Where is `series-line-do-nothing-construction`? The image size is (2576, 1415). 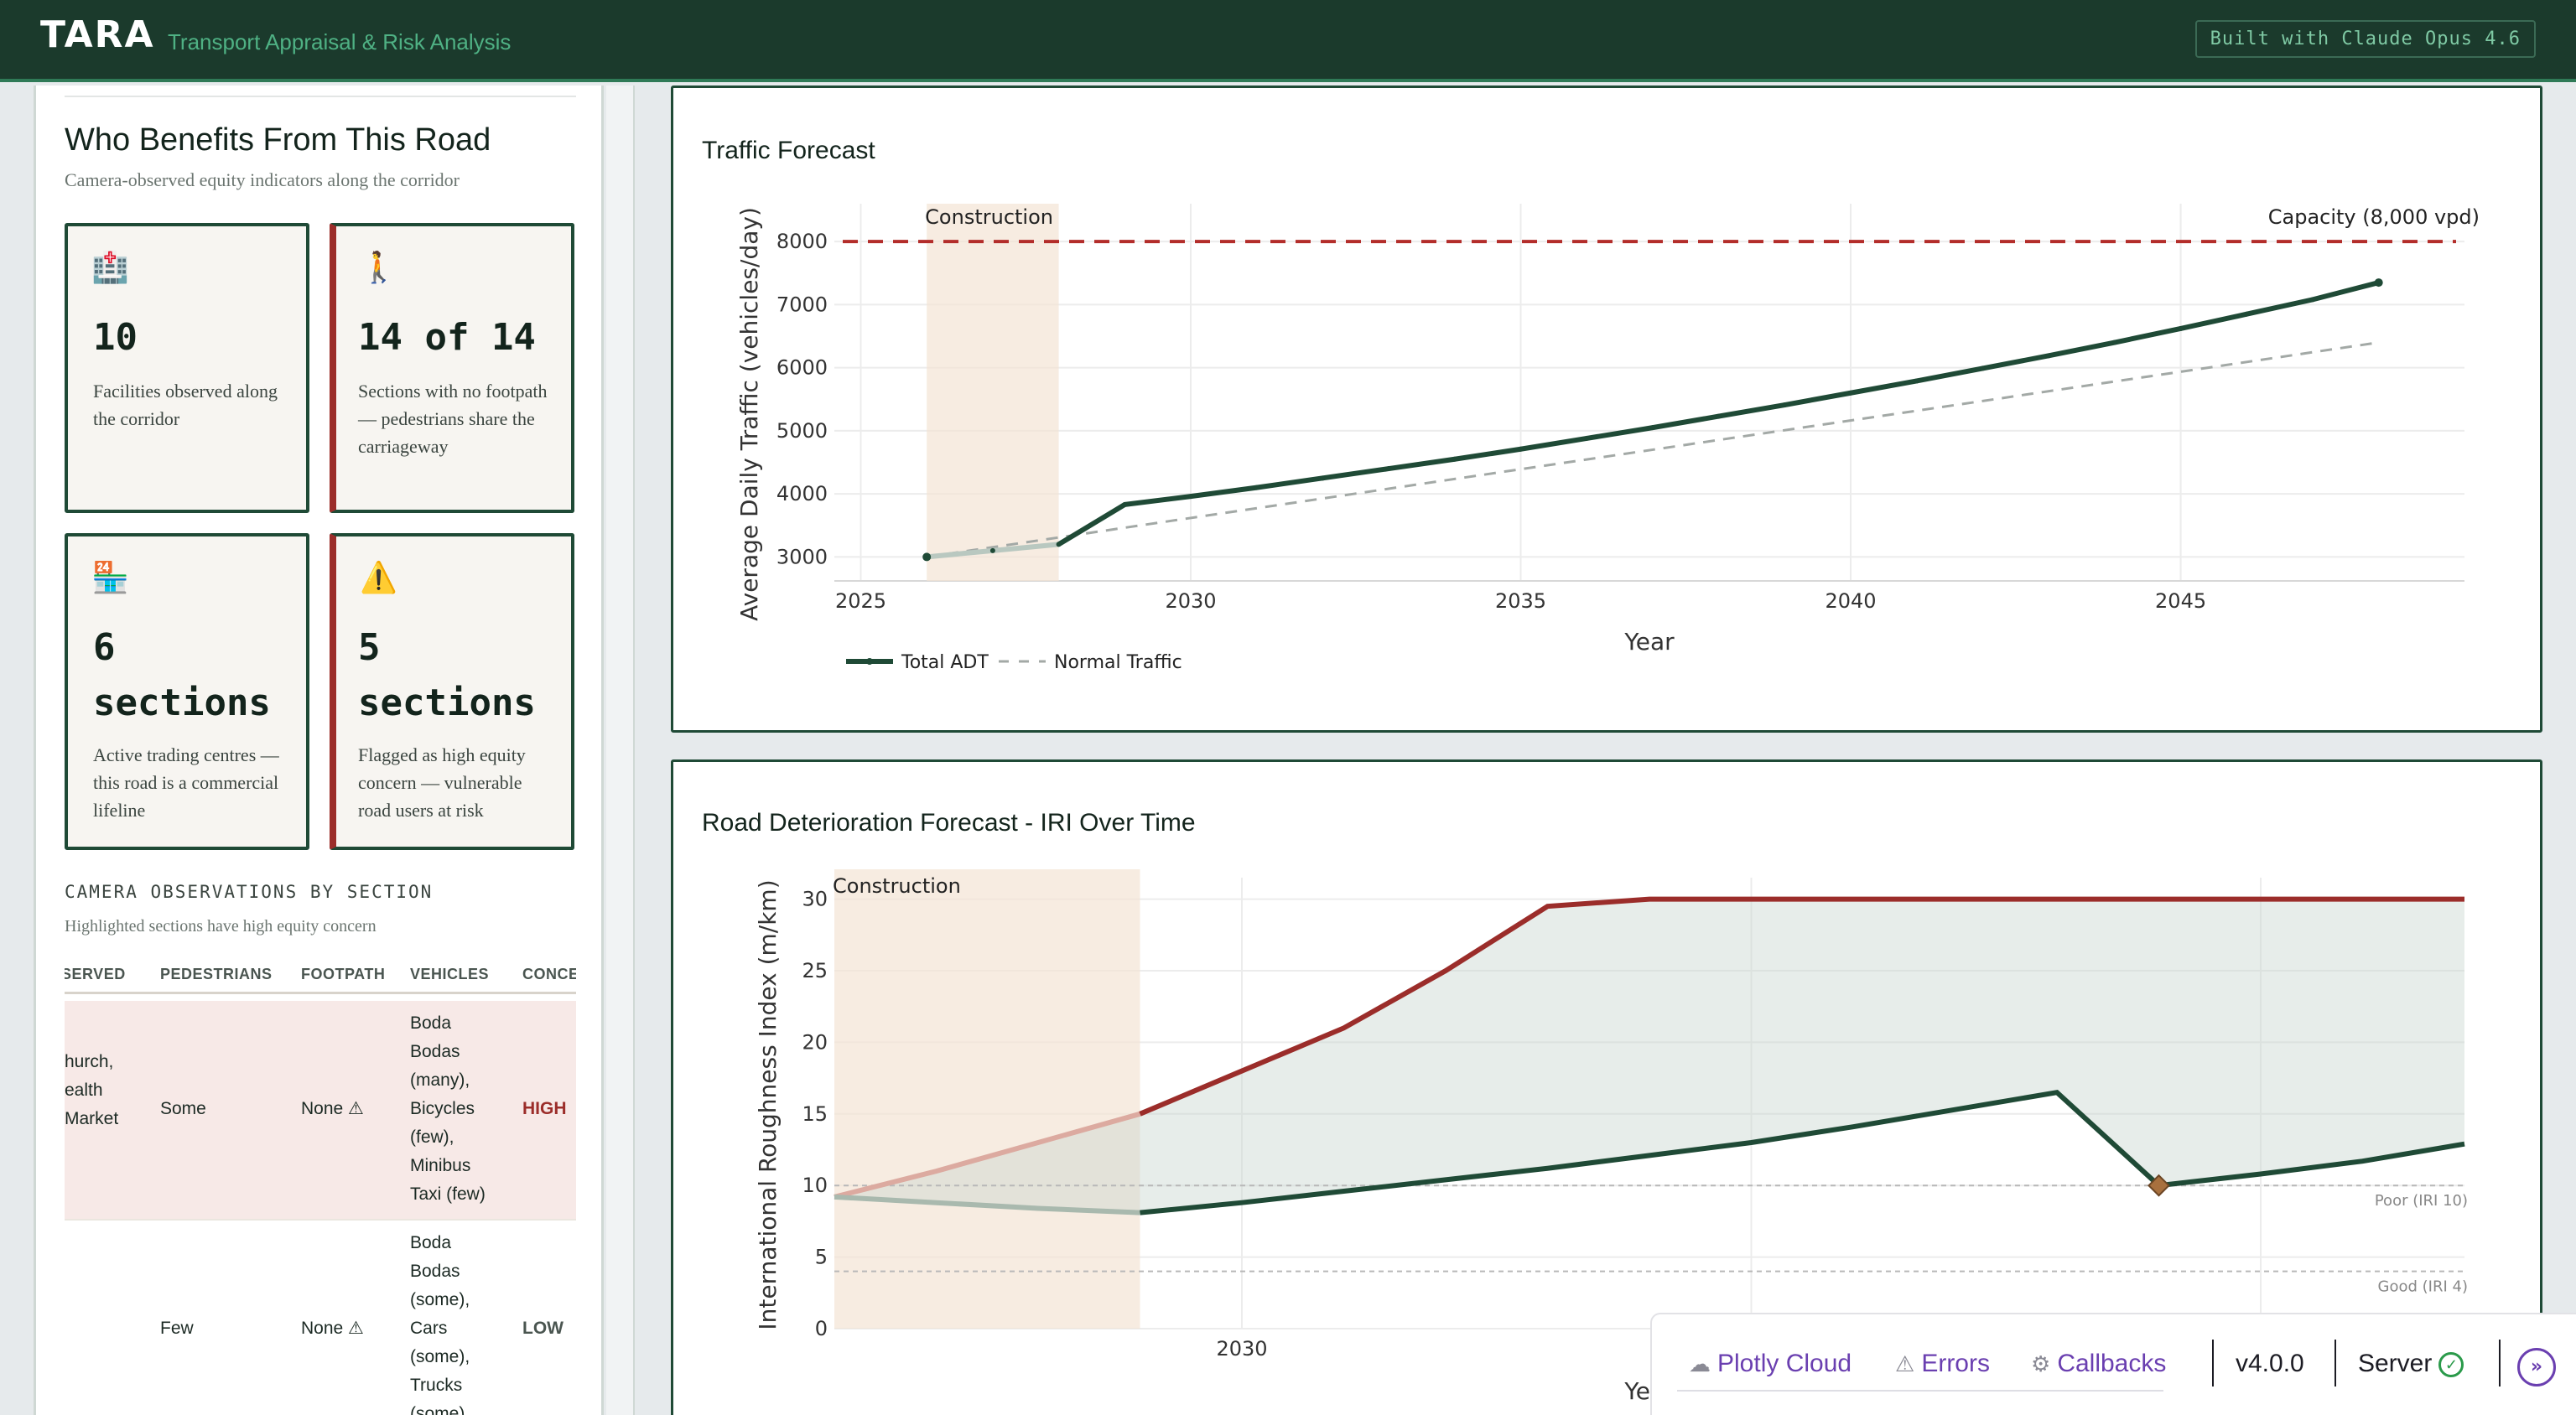
series-line-do-nothing-construction is located at coordinates (987, 1155).